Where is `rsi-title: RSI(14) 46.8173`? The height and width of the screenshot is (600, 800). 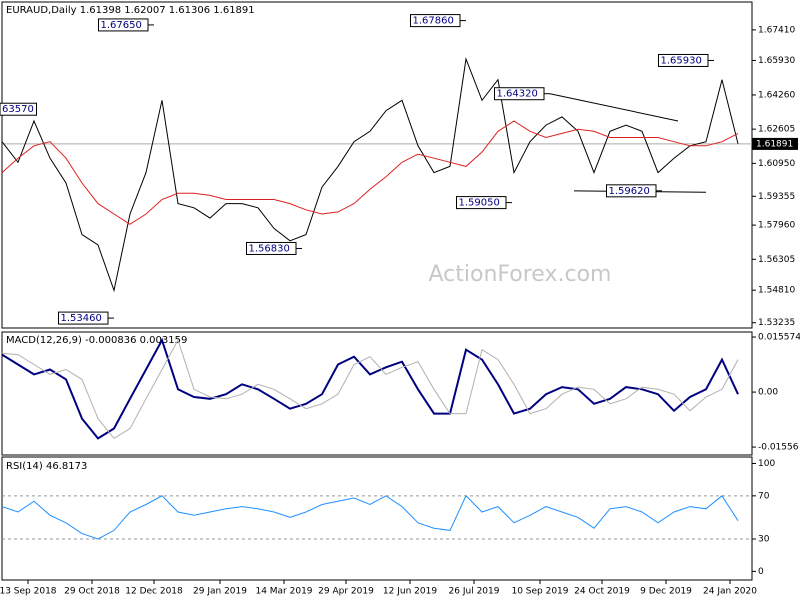
rsi-title: RSI(14) 46.8173 is located at coordinates (46, 466).